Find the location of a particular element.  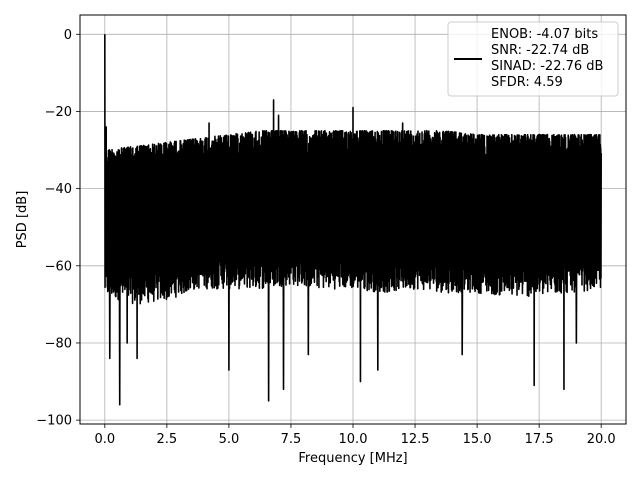

legend-enob: ENOB: -4.07 bits is located at coordinates (544, 34).